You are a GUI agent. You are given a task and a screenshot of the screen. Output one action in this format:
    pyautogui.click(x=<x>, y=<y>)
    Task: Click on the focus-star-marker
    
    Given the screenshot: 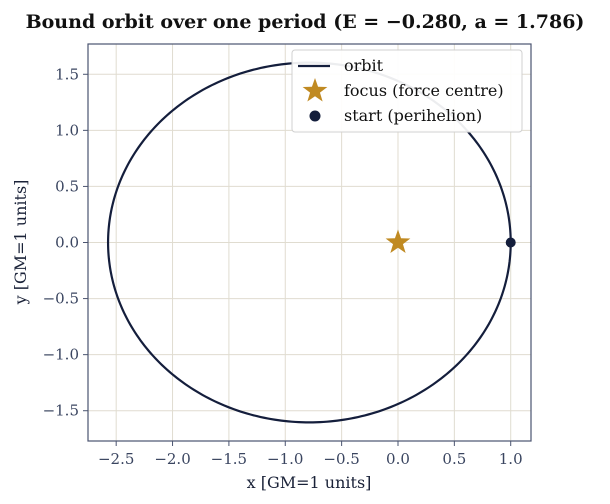 What is the action you would take?
    pyautogui.click(x=398, y=241)
    